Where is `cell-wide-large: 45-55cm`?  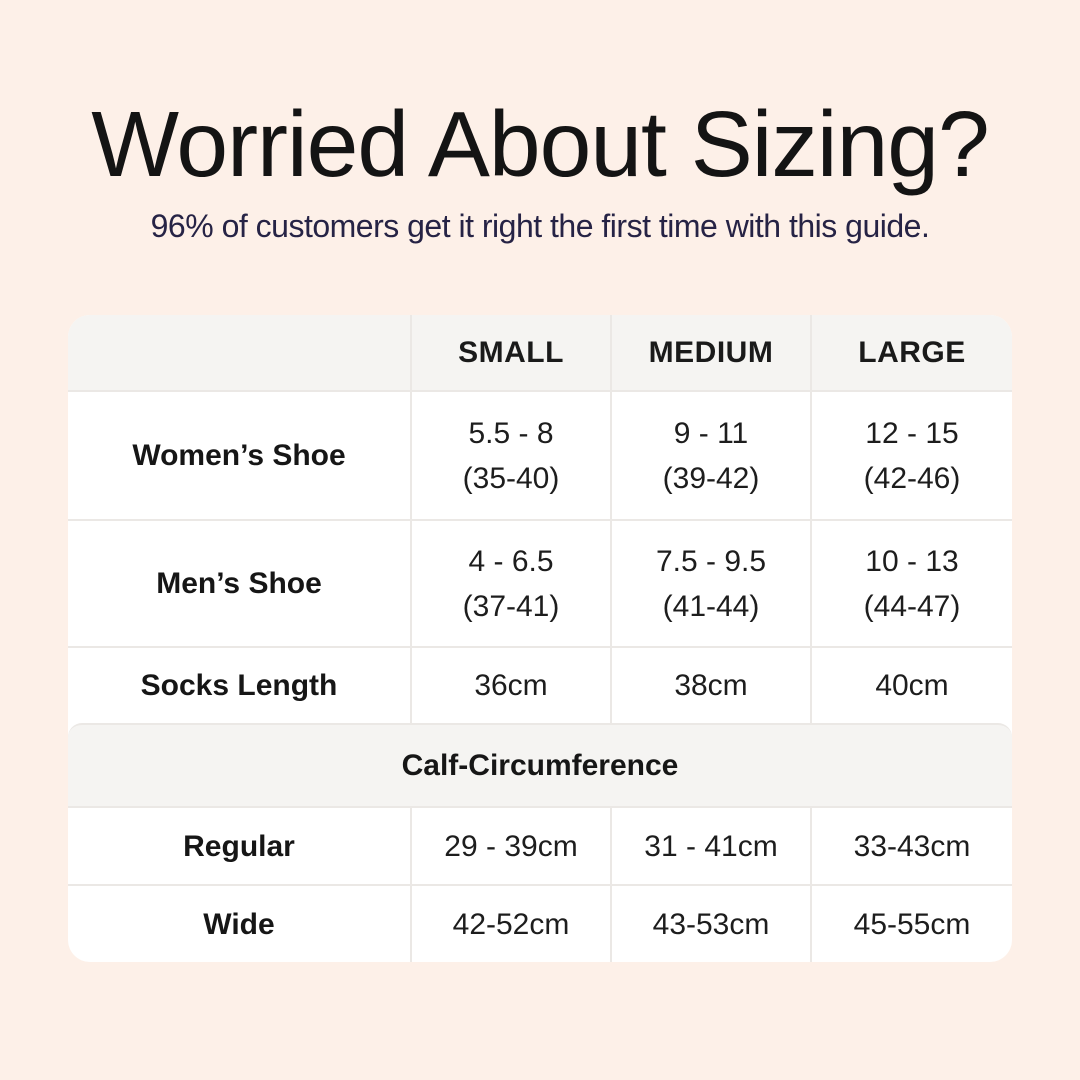
cell-wide-large: 45-55cm is located at coordinates (911, 923).